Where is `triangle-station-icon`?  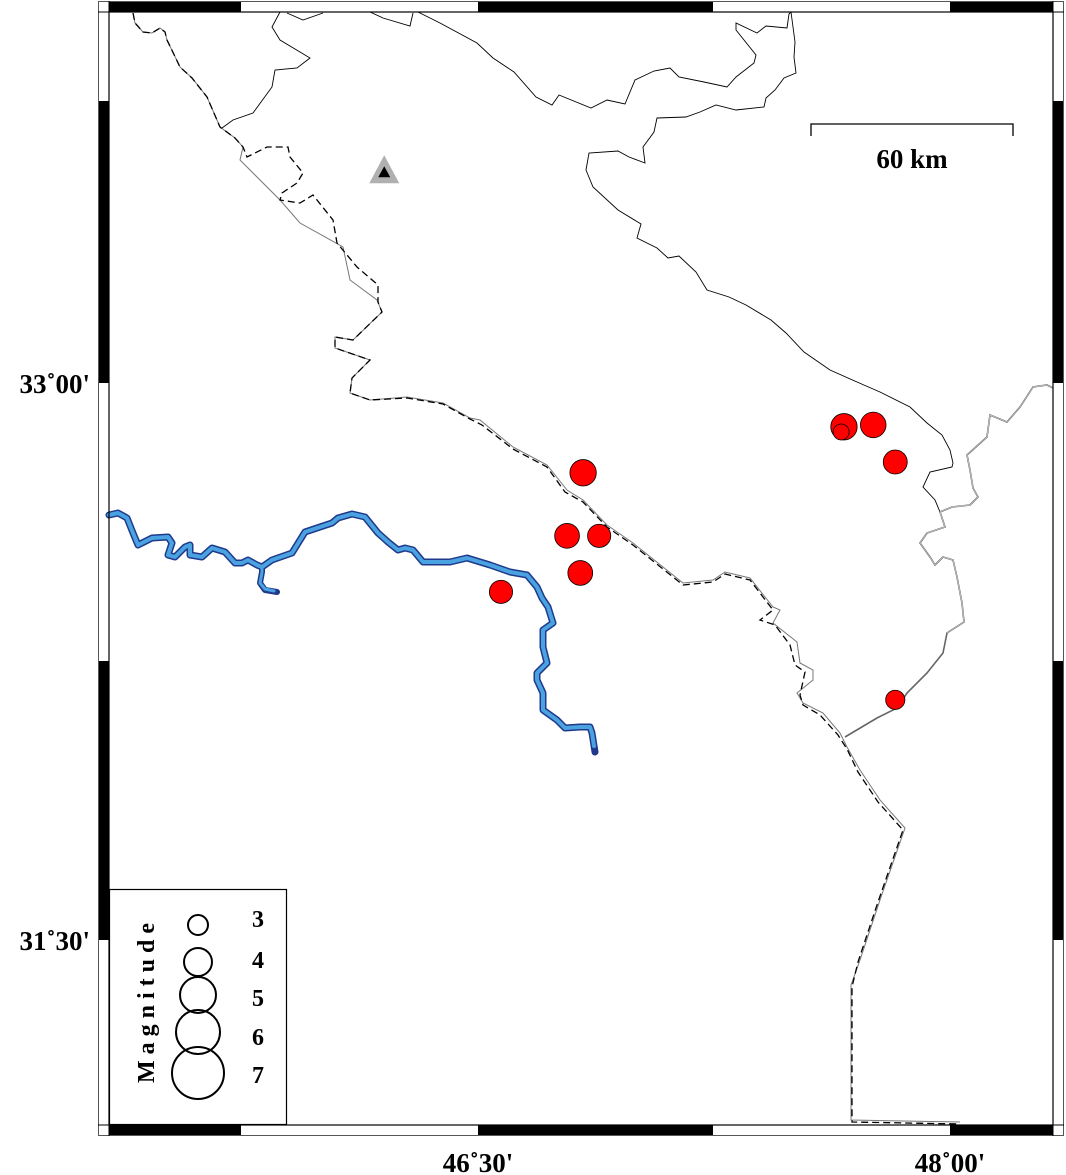
triangle-station-icon is located at coordinates (384, 169).